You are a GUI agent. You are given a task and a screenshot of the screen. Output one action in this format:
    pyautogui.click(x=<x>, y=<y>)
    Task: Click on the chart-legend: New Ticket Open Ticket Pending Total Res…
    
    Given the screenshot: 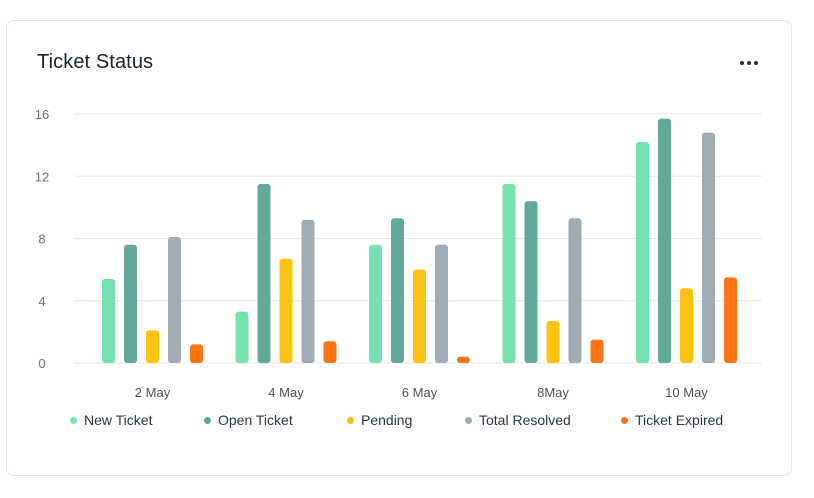 What is the action you would take?
    pyautogui.click(x=410, y=420)
    